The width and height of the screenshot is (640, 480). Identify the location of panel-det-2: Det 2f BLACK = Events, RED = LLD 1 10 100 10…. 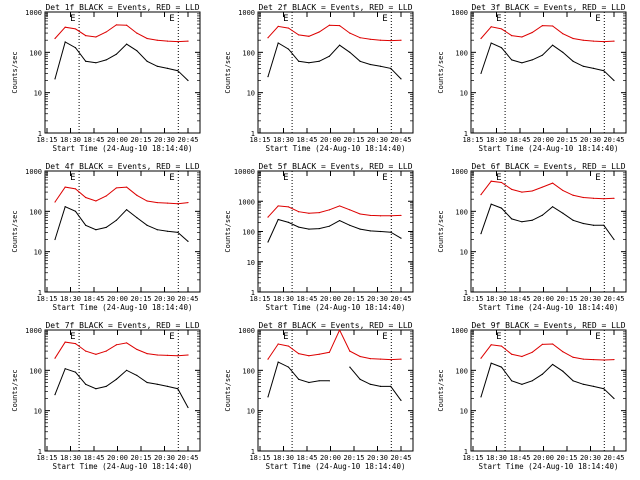
(319, 78).